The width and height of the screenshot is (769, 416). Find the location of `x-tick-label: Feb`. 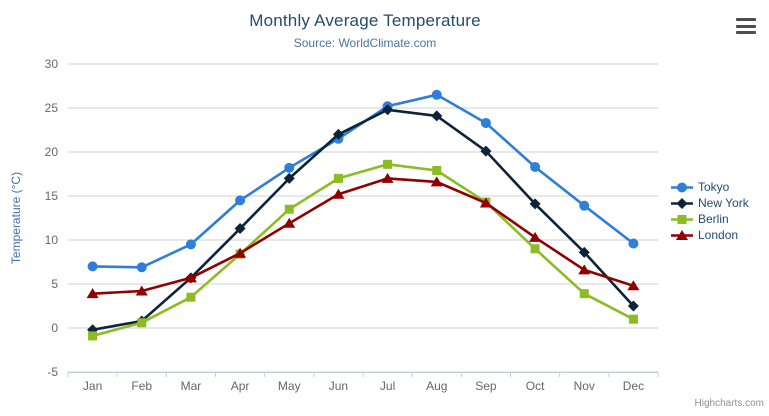

x-tick-label: Feb is located at coordinates (141, 386).